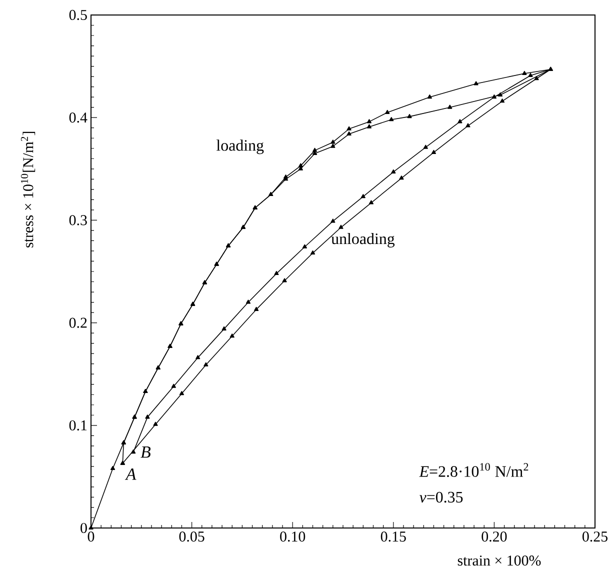 This screenshot has width=610, height=582. What do you see at coordinates (78, 323) in the screenshot?
I see `y-tick-label: 0.2` at bounding box center [78, 323].